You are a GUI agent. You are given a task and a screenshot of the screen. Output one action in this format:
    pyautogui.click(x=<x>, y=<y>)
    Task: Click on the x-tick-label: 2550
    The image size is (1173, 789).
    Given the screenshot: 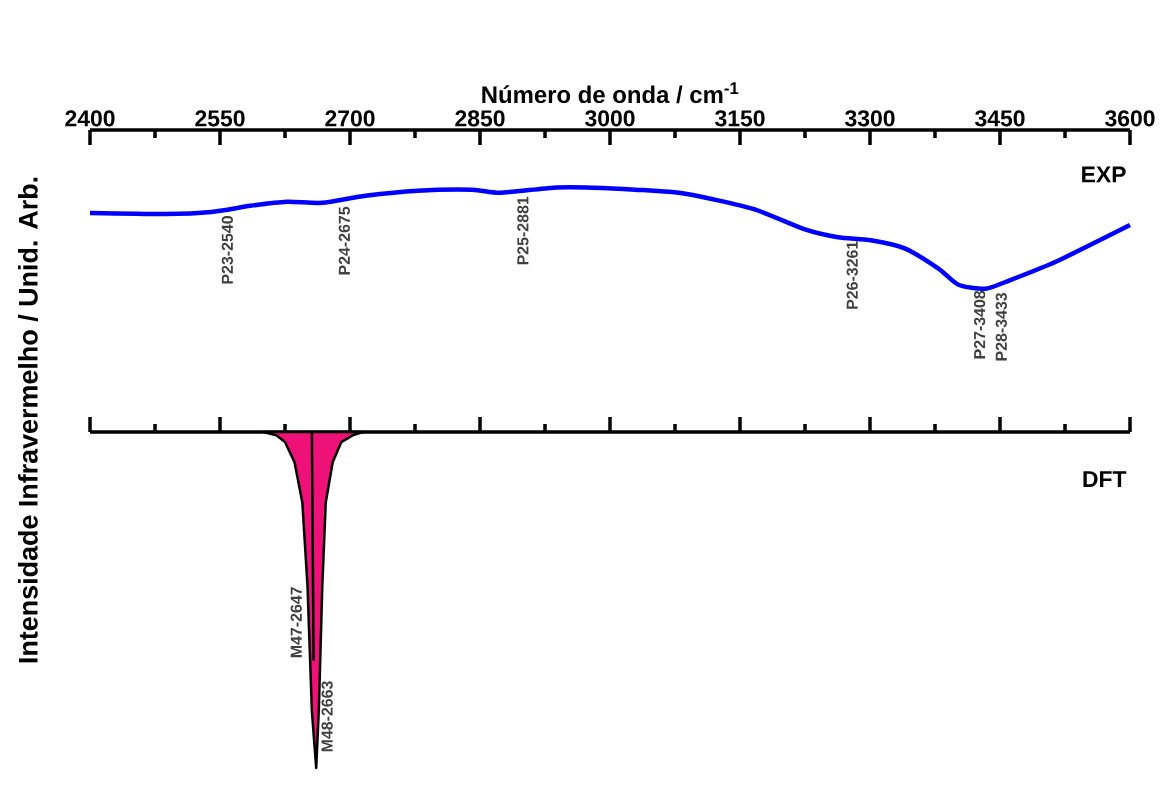 What is the action you would take?
    pyautogui.click(x=220, y=118)
    